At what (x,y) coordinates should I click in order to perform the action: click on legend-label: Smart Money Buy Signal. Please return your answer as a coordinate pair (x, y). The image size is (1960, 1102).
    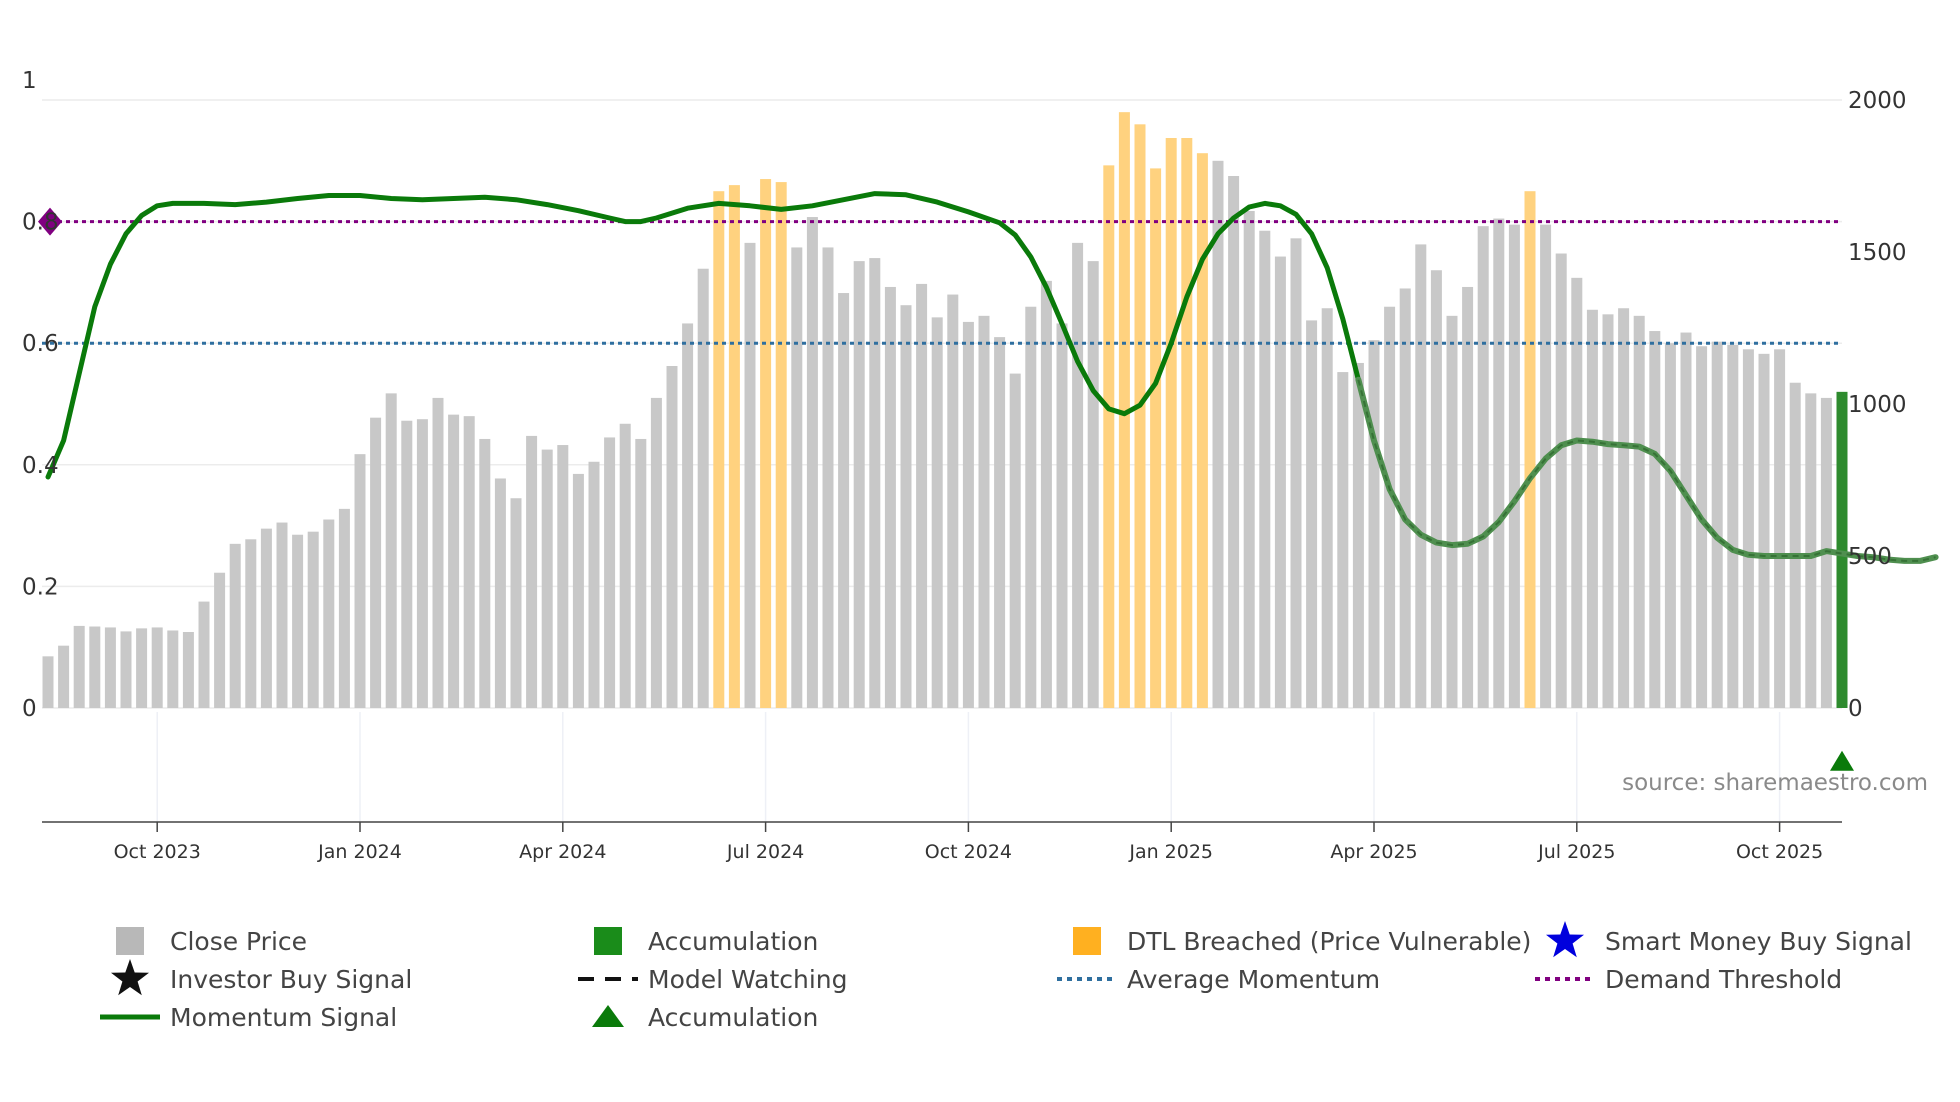
    Looking at the image, I should click on (1758, 941).